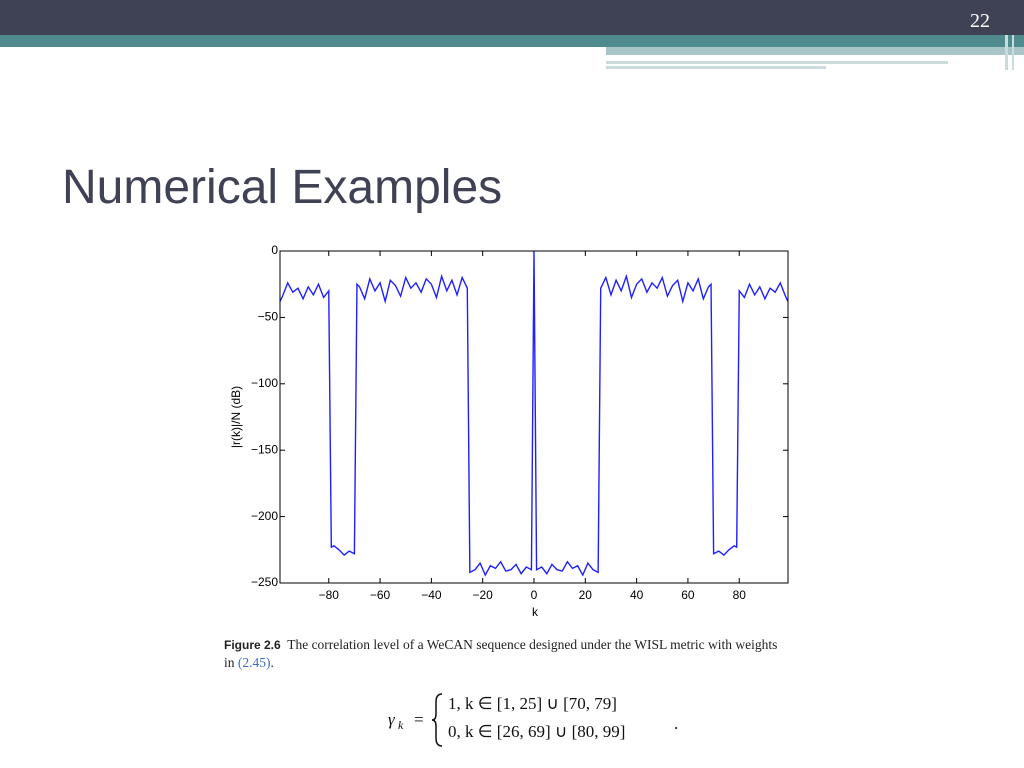  Describe the element at coordinates (437, 720) in the screenshot. I see `eq-brace` at that location.